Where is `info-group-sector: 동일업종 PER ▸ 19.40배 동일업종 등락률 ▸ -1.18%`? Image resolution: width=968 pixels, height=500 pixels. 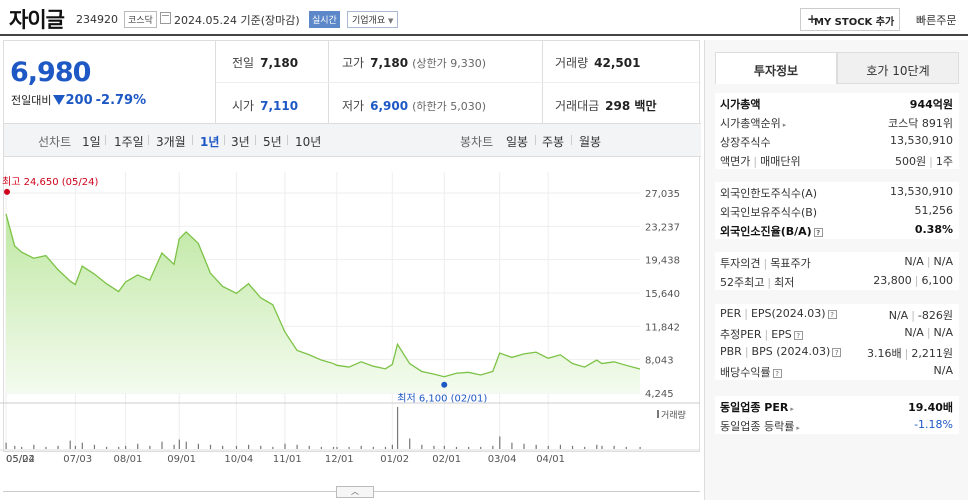
info-group-sector: 동일업종 PER ▸ 19.40배 동일업종 등락률 ▸ -1.18% is located at coordinates (837, 415).